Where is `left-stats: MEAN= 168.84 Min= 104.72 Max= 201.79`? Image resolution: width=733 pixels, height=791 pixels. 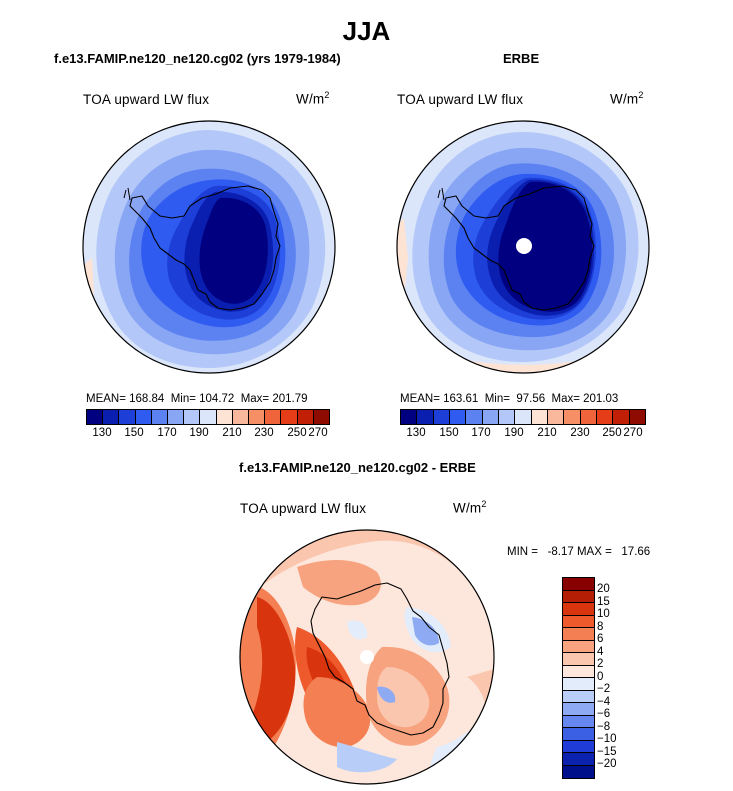 left-stats: MEAN= 168.84 Min= 104.72 Max= 201.79 is located at coordinates (197, 399).